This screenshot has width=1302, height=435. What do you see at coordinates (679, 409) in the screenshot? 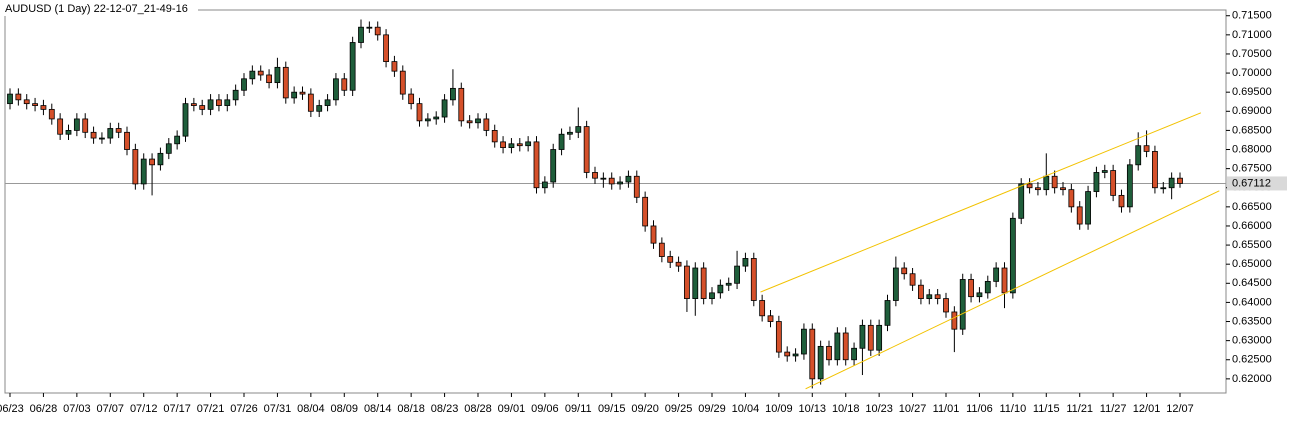
I see `x-tick-label: 09/25` at bounding box center [679, 409].